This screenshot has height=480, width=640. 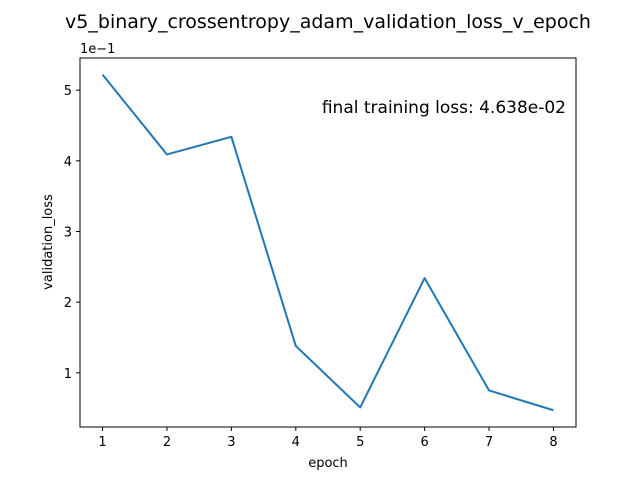 What do you see at coordinates (424, 442) in the screenshot?
I see `x-tick-label: 6` at bounding box center [424, 442].